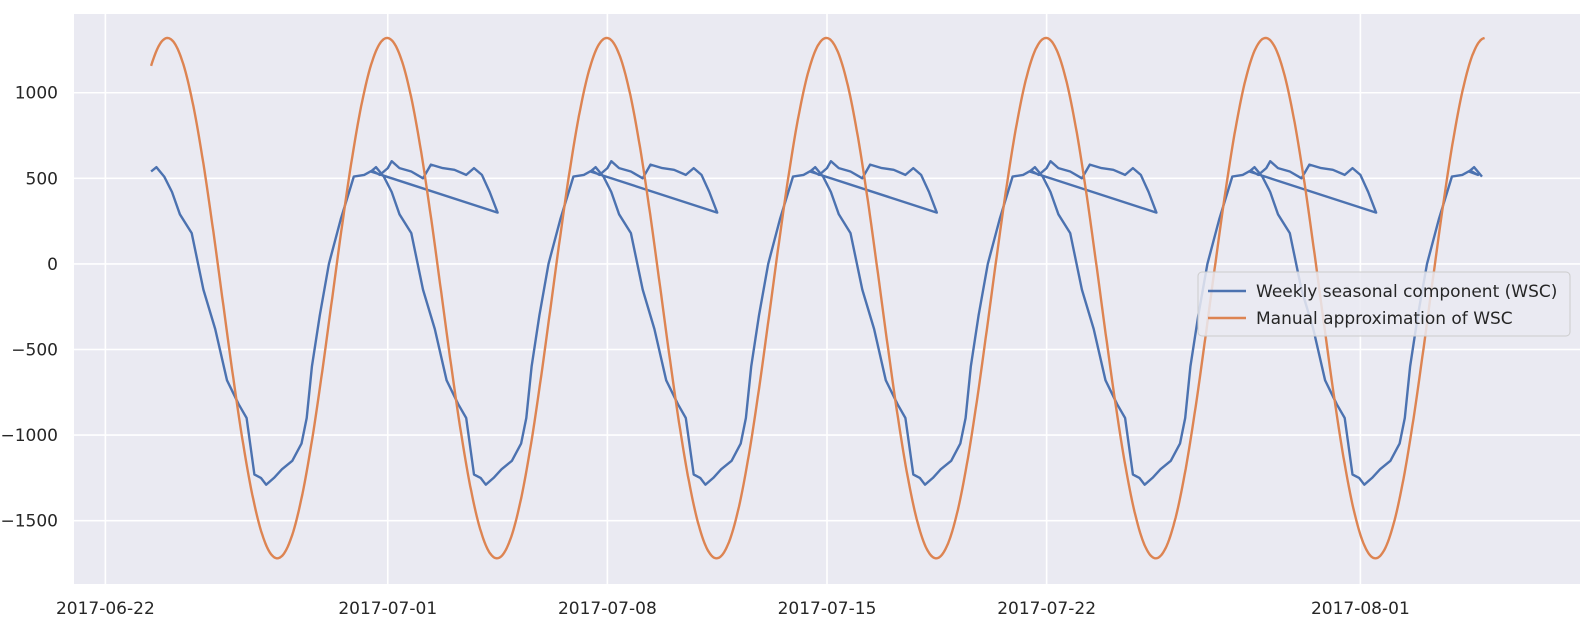 Image resolution: width=1596 pixels, height=640 pixels. Describe the element at coordinates (34, 350) in the screenshot. I see `y-tick-label: −500` at that location.